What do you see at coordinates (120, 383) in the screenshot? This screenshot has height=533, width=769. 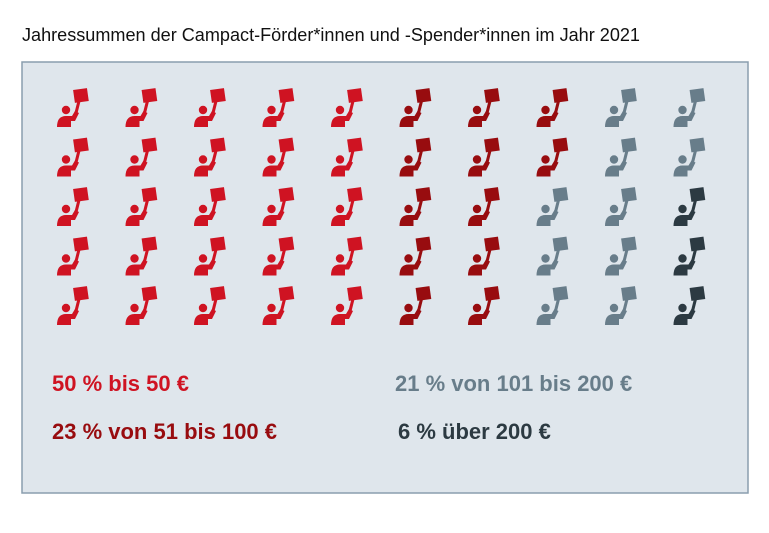 I see `legend-label: 50 % bis 50 €` at bounding box center [120, 383].